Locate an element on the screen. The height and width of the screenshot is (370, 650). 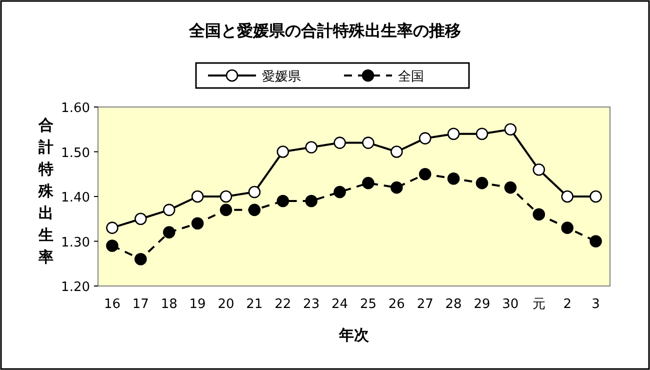
x-tick-label: 27 is located at coordinates (425, 304).